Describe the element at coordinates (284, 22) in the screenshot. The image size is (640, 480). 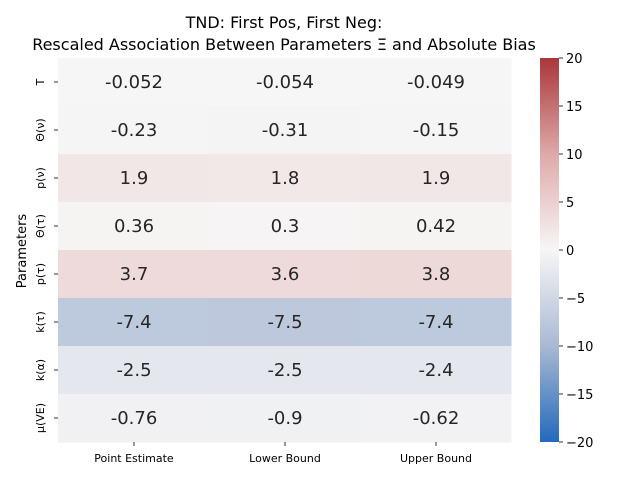
I see `chart-title-line1: TND: First Pos, First Neg:` at that location.